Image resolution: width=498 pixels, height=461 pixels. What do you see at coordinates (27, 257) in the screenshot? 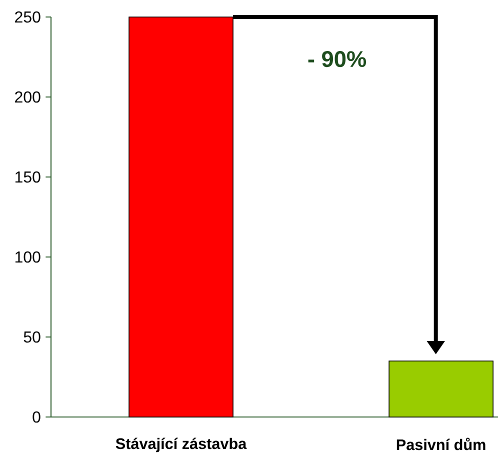
I see `y-tick-label: 100` at bounding box center [27, 257].